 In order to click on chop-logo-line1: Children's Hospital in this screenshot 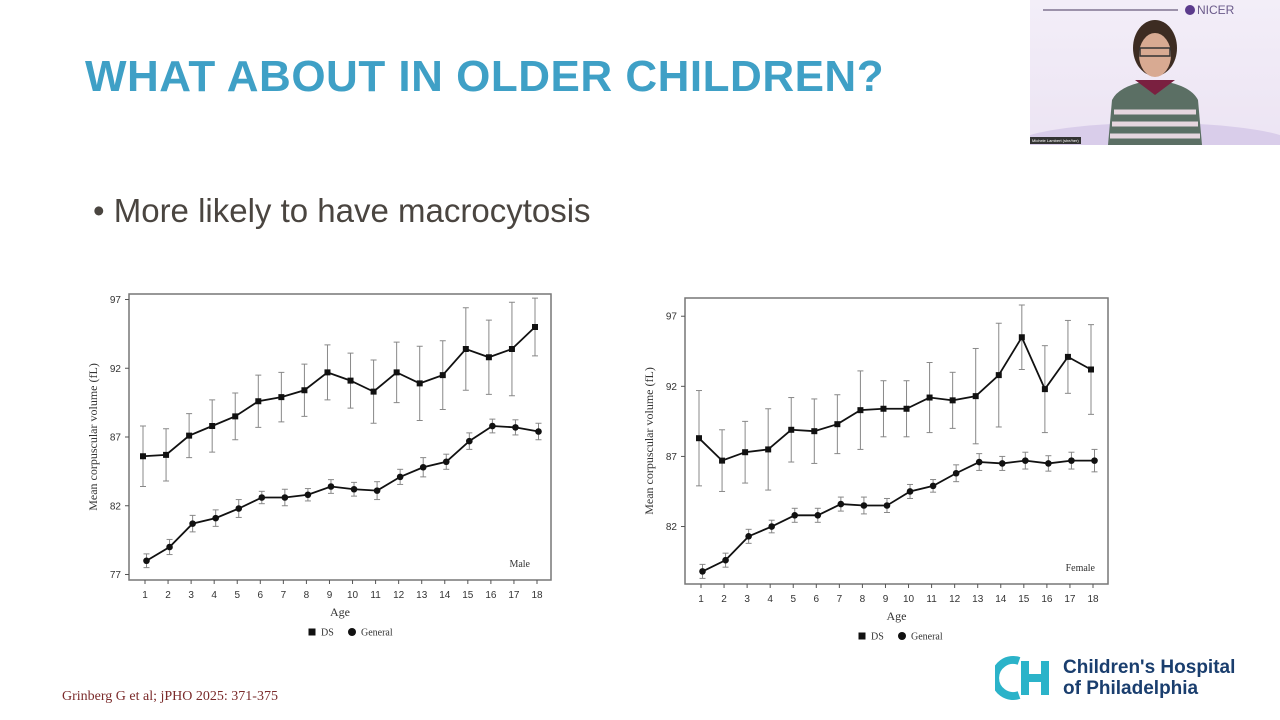, I will do `click(1149, 667)`.